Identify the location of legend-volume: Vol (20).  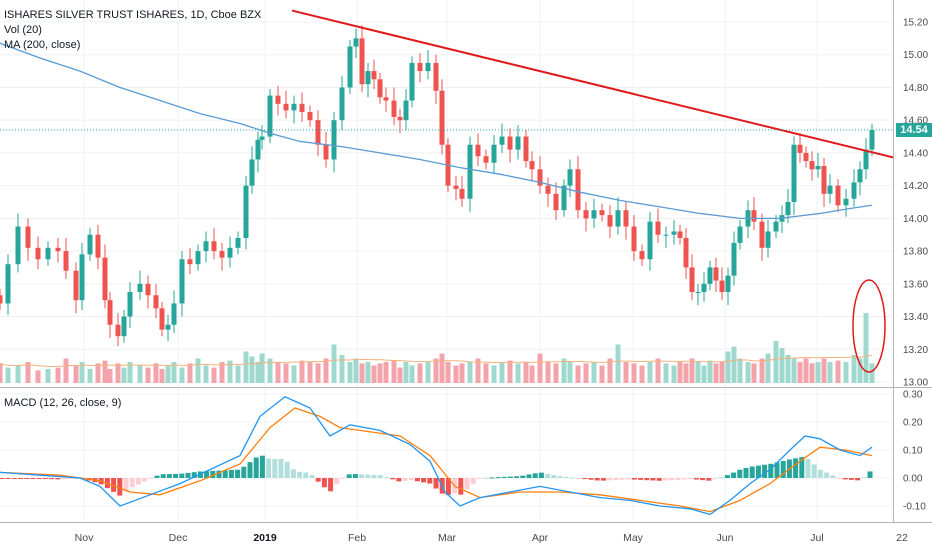
(23, 30).